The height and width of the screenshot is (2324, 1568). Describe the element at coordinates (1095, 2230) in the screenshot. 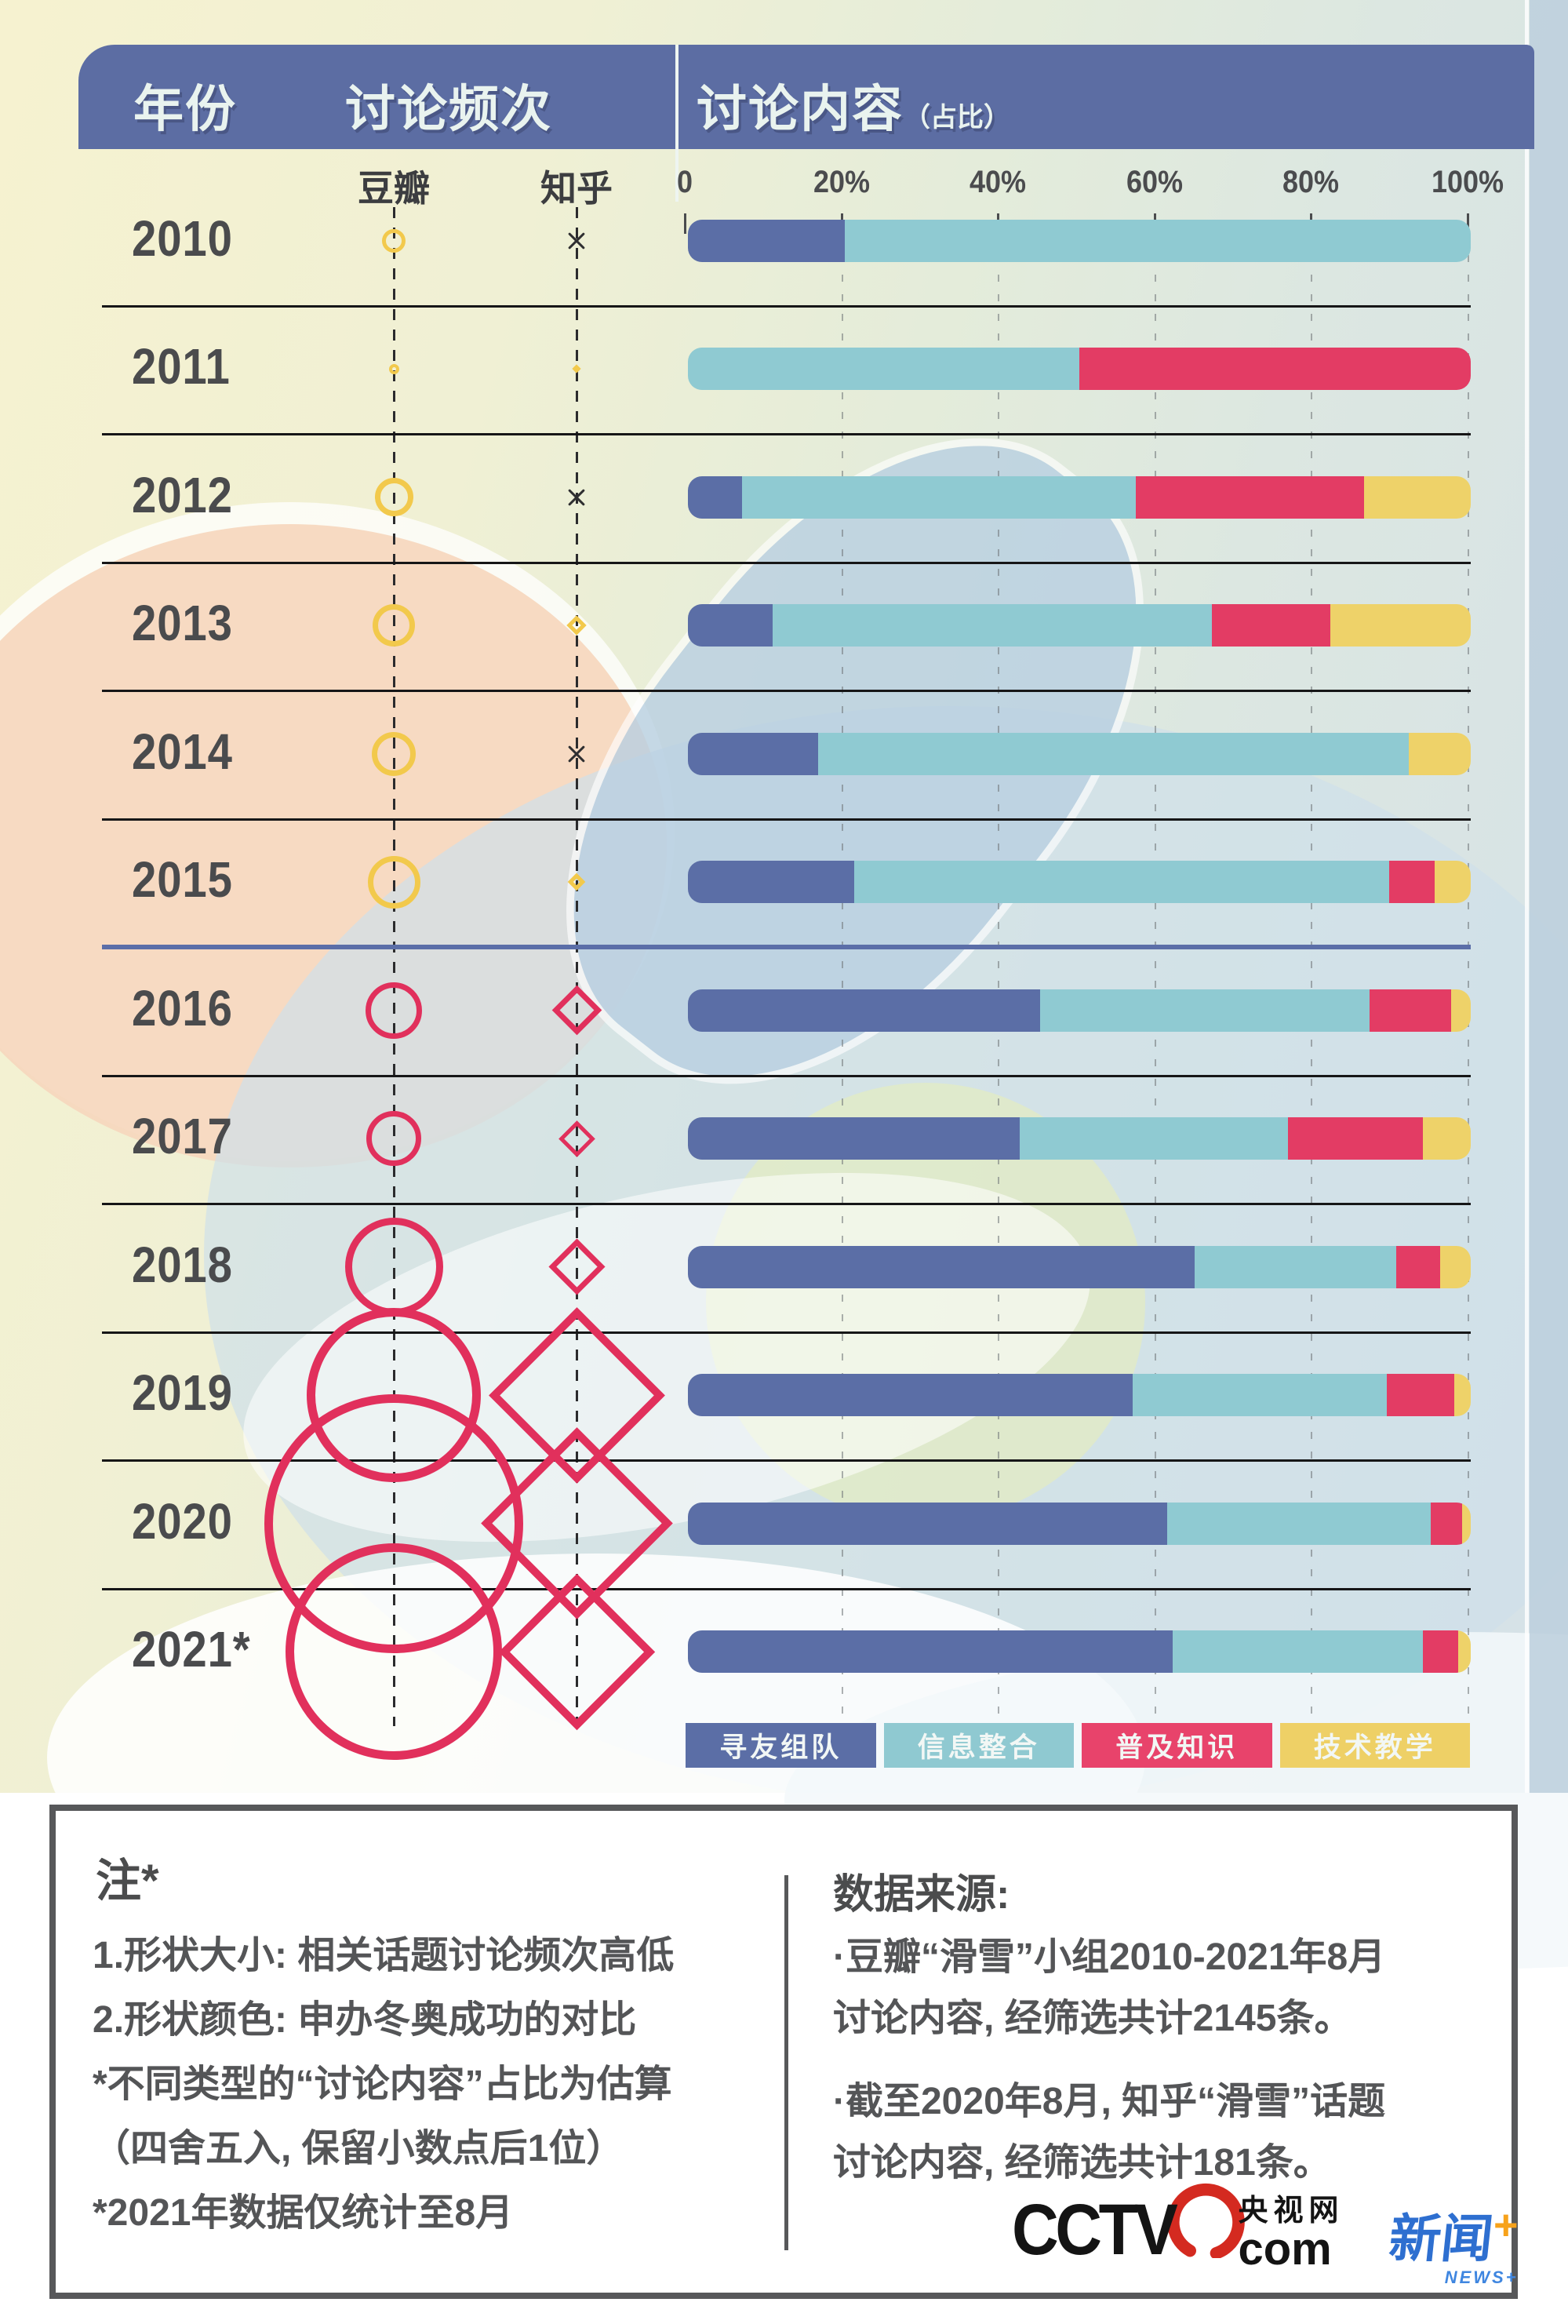

I see `cctv-logo-text: CCTV` at that location.